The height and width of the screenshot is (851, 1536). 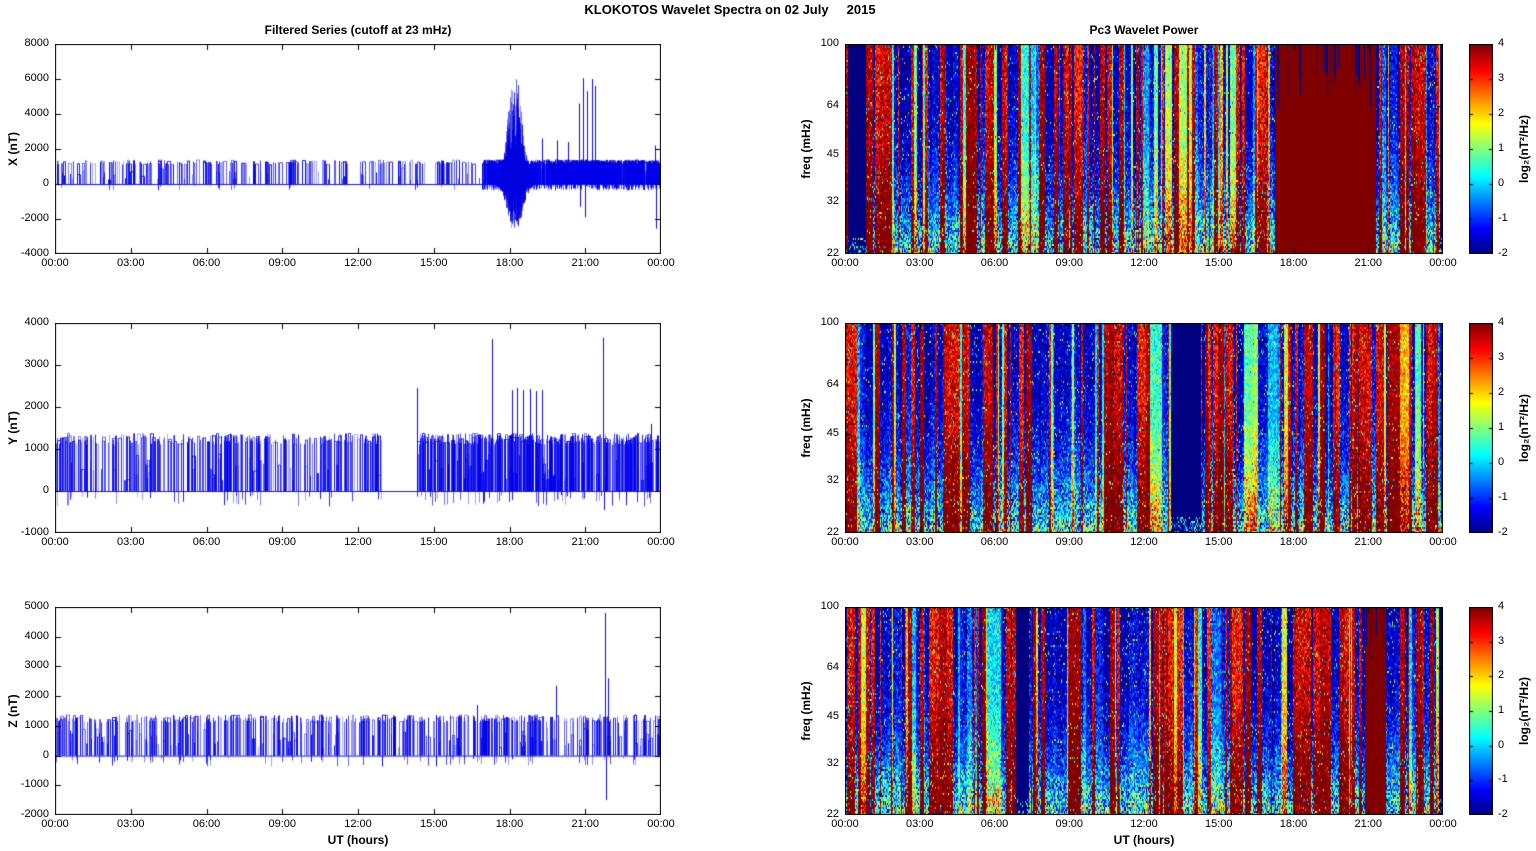 I want to click on spectrogram-x, so click(x=1144, y=149).